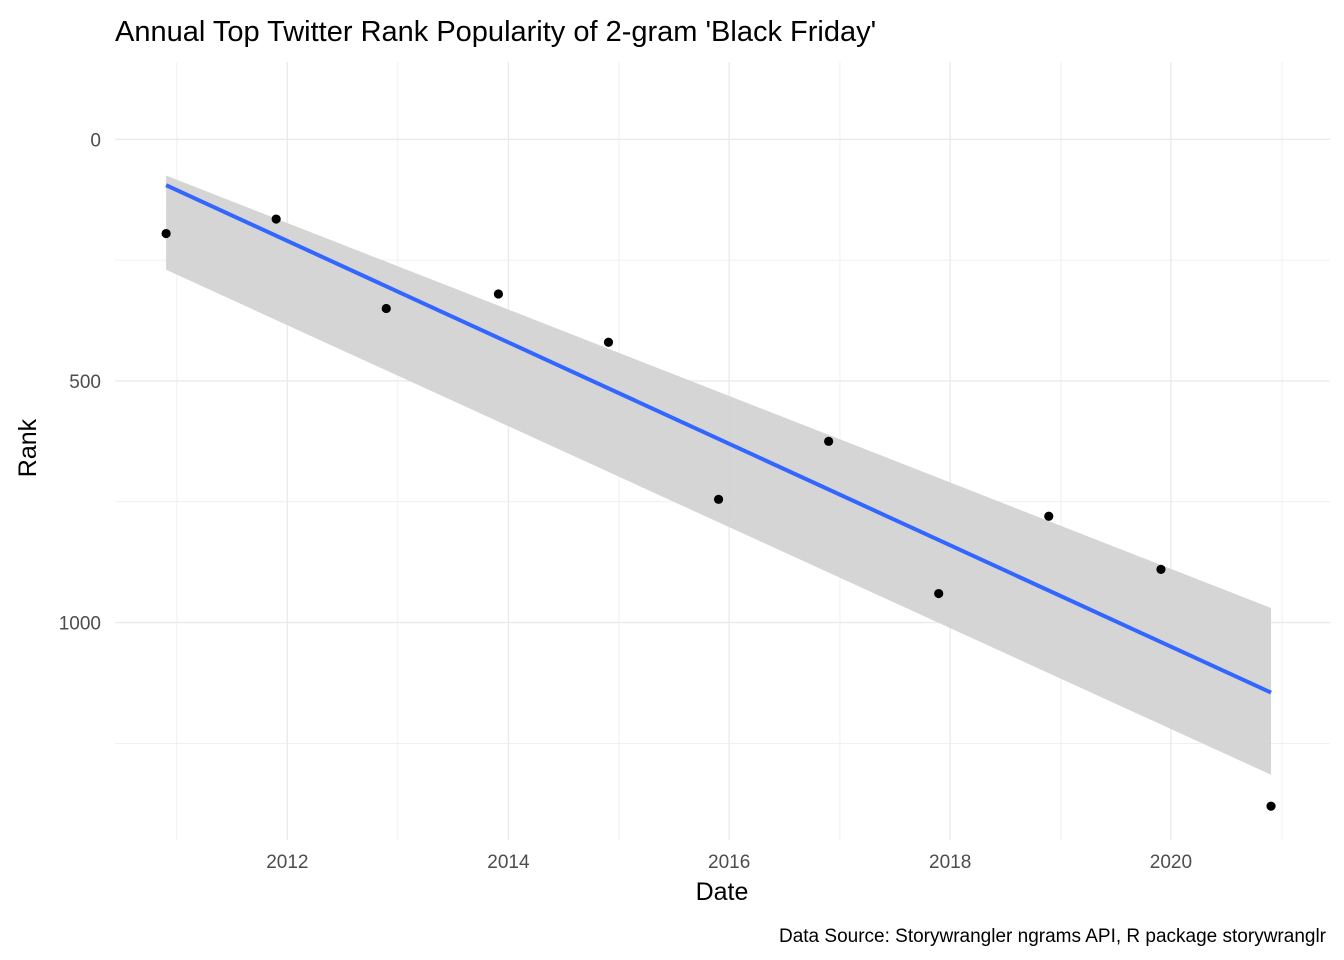 The width and height of the screenshot is (1344, 960). Describe the element at coordinates (1171, 862) in the screenshot. I see `x-tick-label: 2020` at that location.